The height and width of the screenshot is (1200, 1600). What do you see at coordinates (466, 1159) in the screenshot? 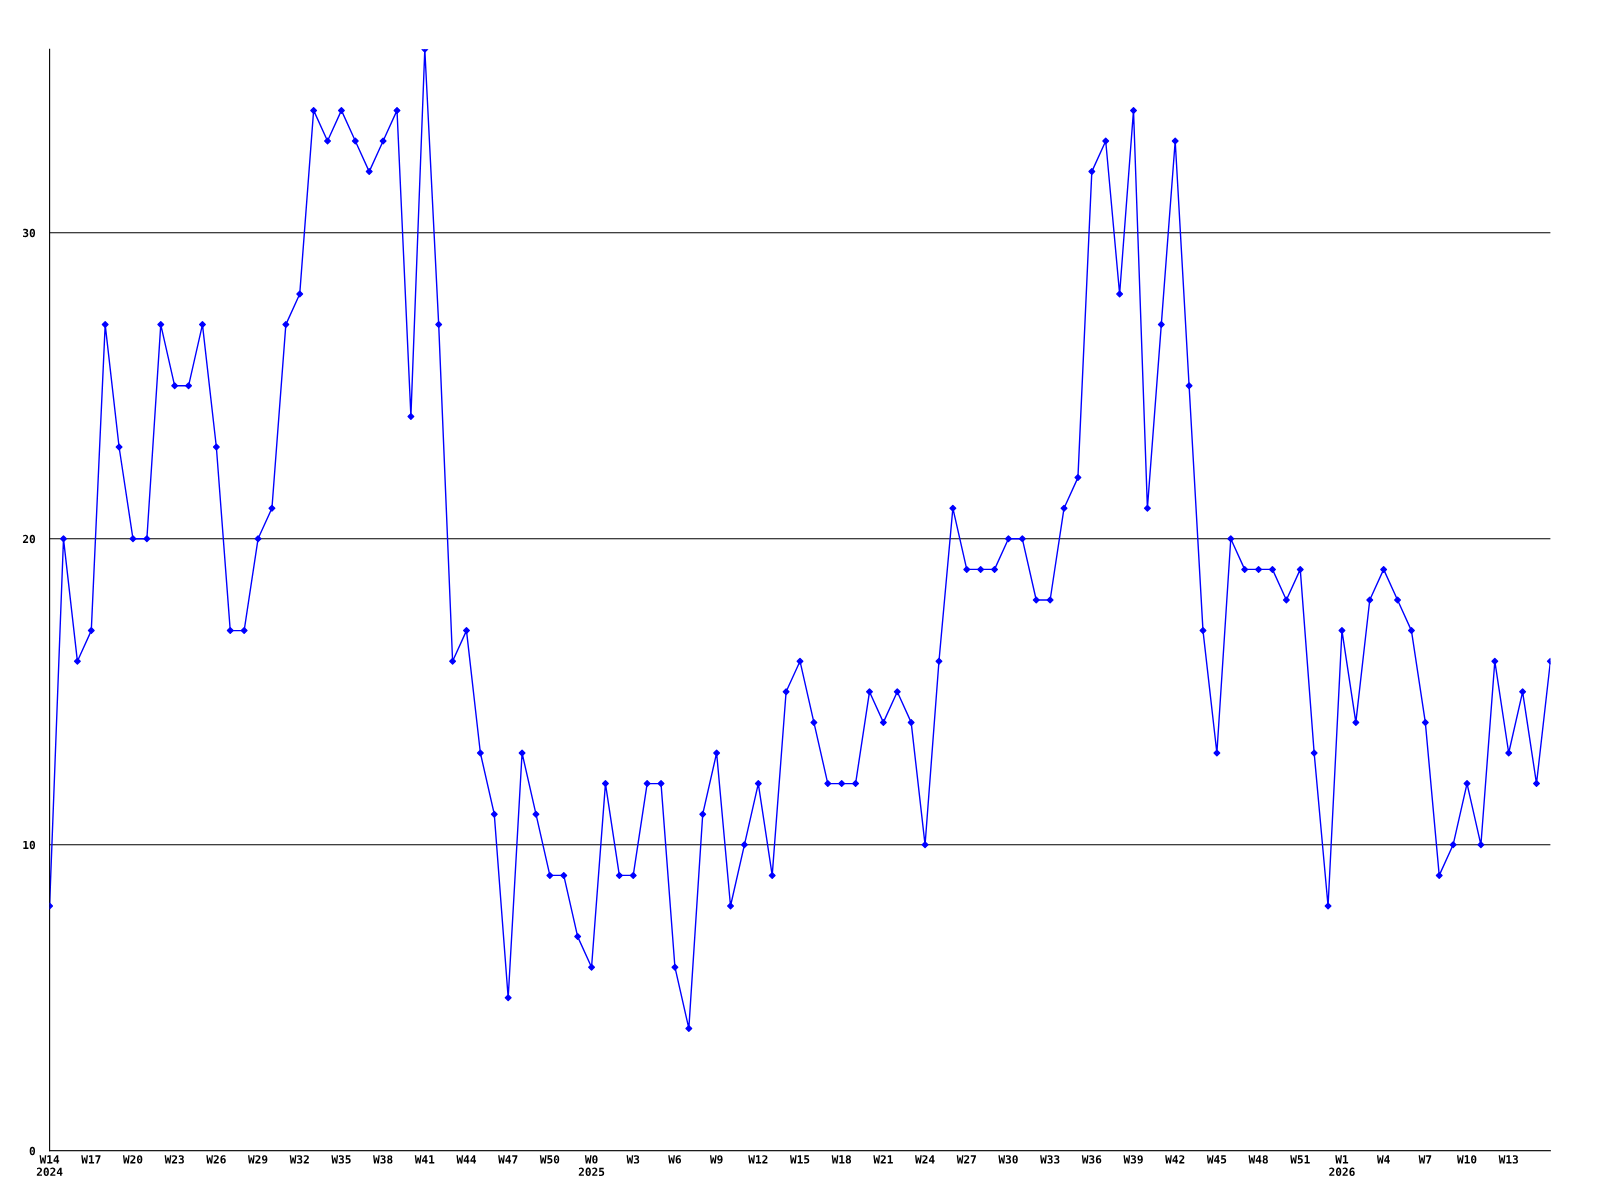
I see `x-tick-label: W44` at bounding box center [466, 1159].